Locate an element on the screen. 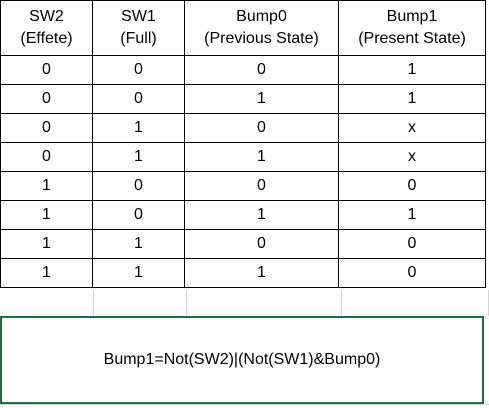 The image size is (489, 408). table-row: 0 0 1 1 is located at coordinates (243, 99).